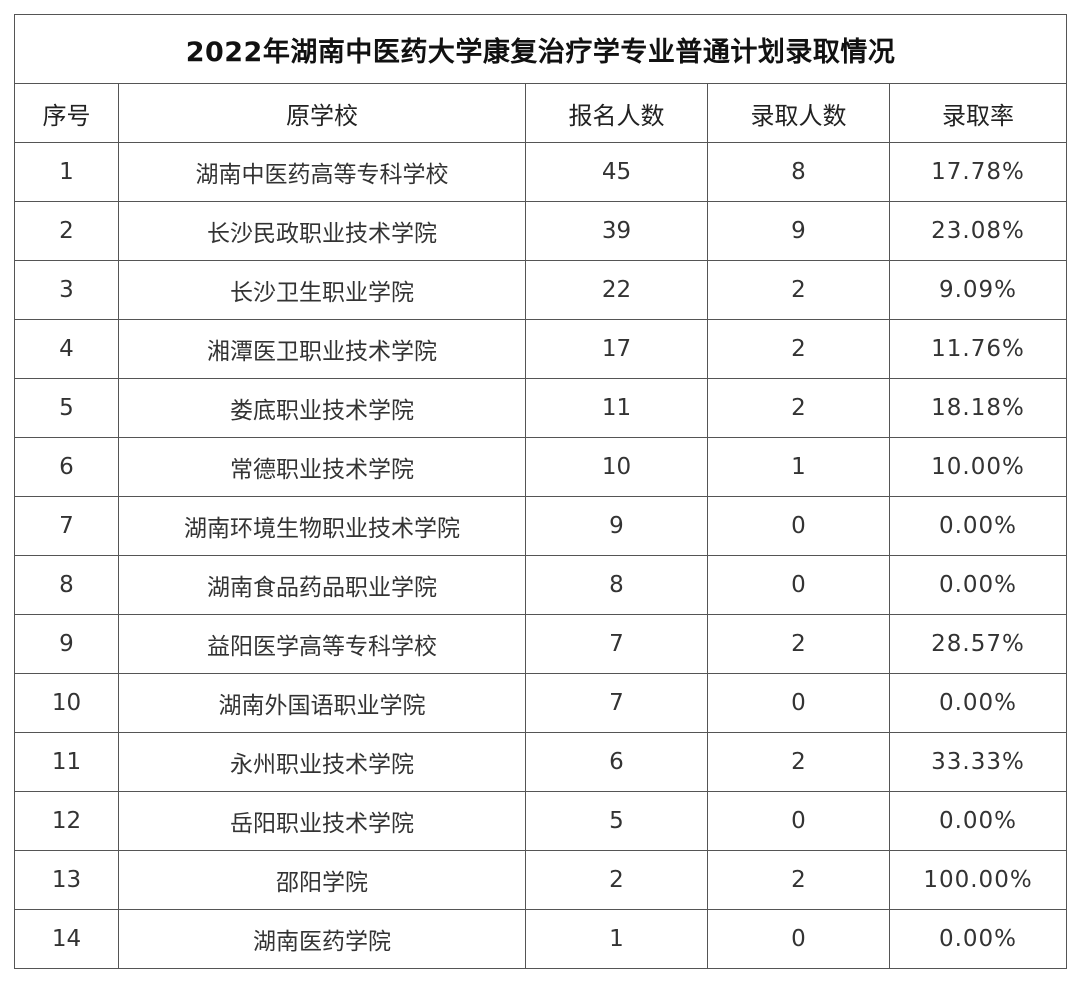 This screenshot has width=1080, height=994. I want to click on cell-no: 14, so click(66, 939).